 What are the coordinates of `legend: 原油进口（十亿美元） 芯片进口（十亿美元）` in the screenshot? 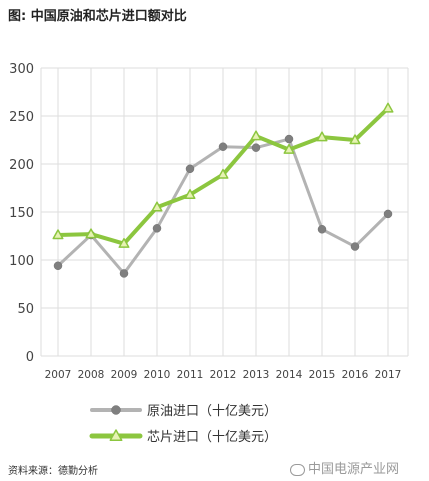 It's located at (183, 424).